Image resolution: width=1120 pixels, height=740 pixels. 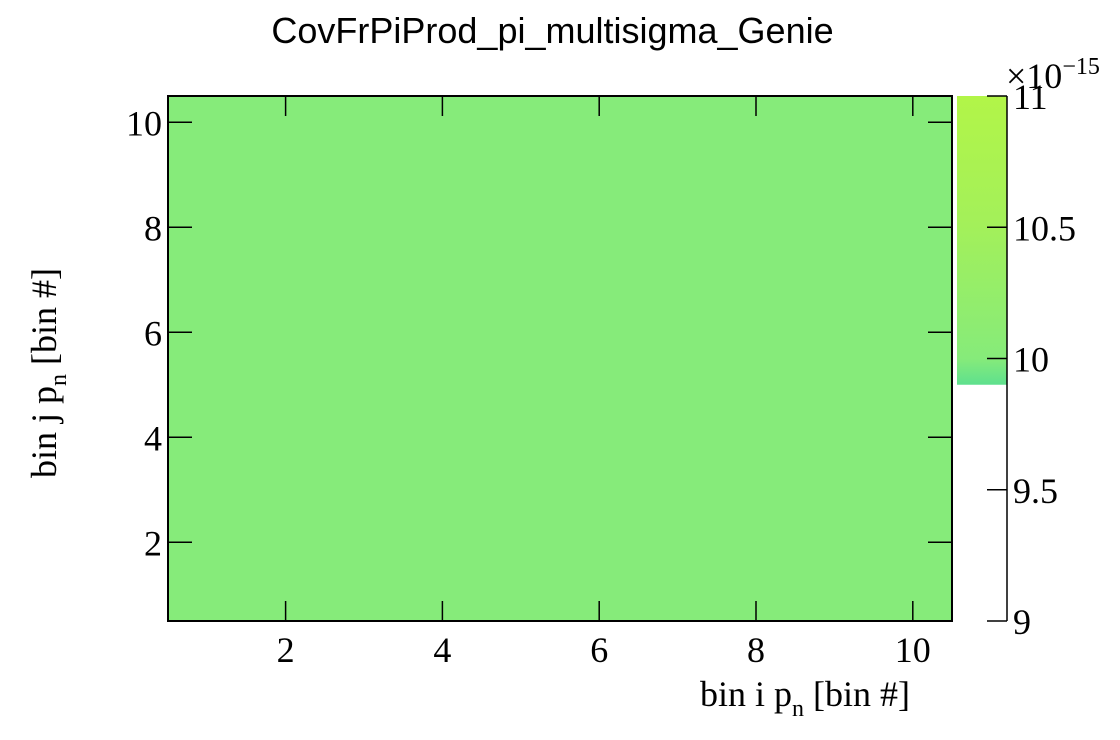 What do you see at coordinates (1030, 97) in the screenshot?
I see `colorbar-tick-label: 11` at bounding box center [1030, 97].